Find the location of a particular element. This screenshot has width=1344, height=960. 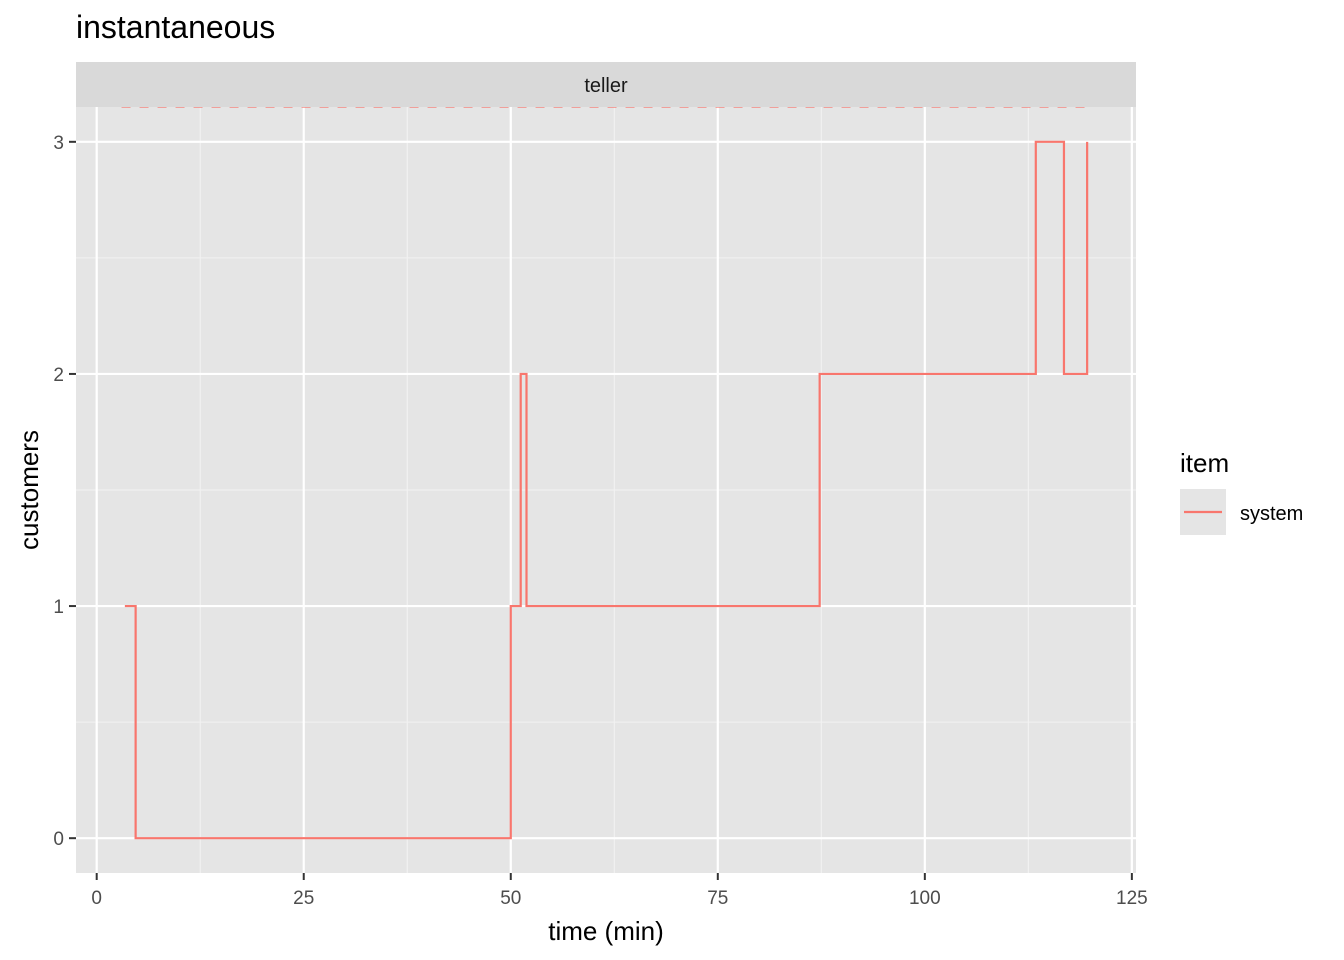

facet-strip-background is located at coordinates (606, 84).